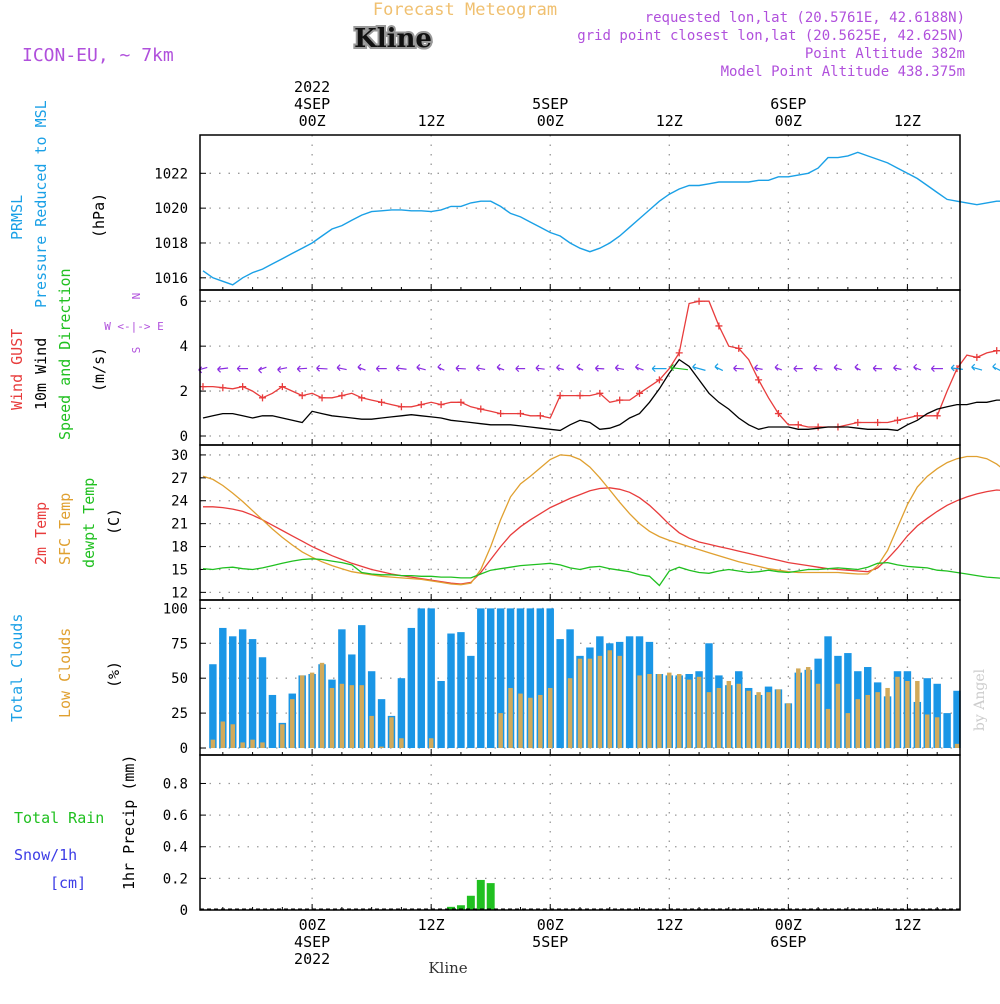 This screenshot has width=1000, height=1004. I want to click on precip-ylabel: Total Rain Snow/1h [cm] 1hr Precip (mm), so click(76, 823).